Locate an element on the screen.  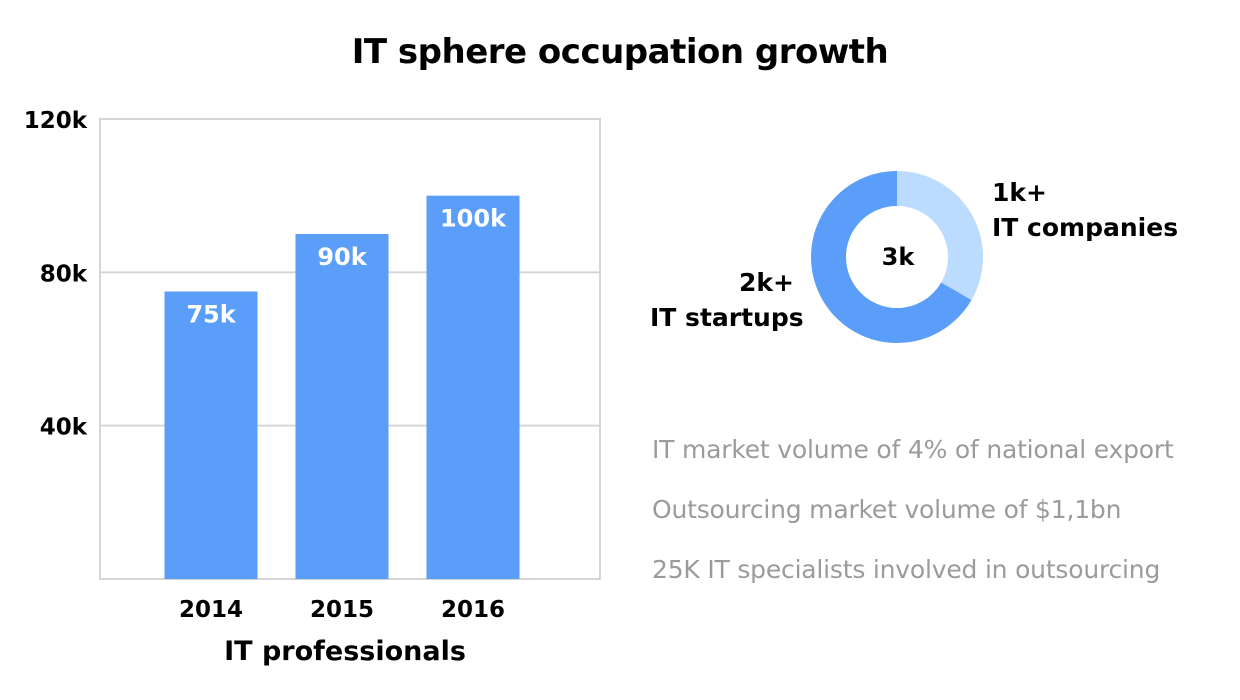
fact-outsourcing-volume: Outsourcing market volume of $1,1bn is located at coordinates (887, 509).